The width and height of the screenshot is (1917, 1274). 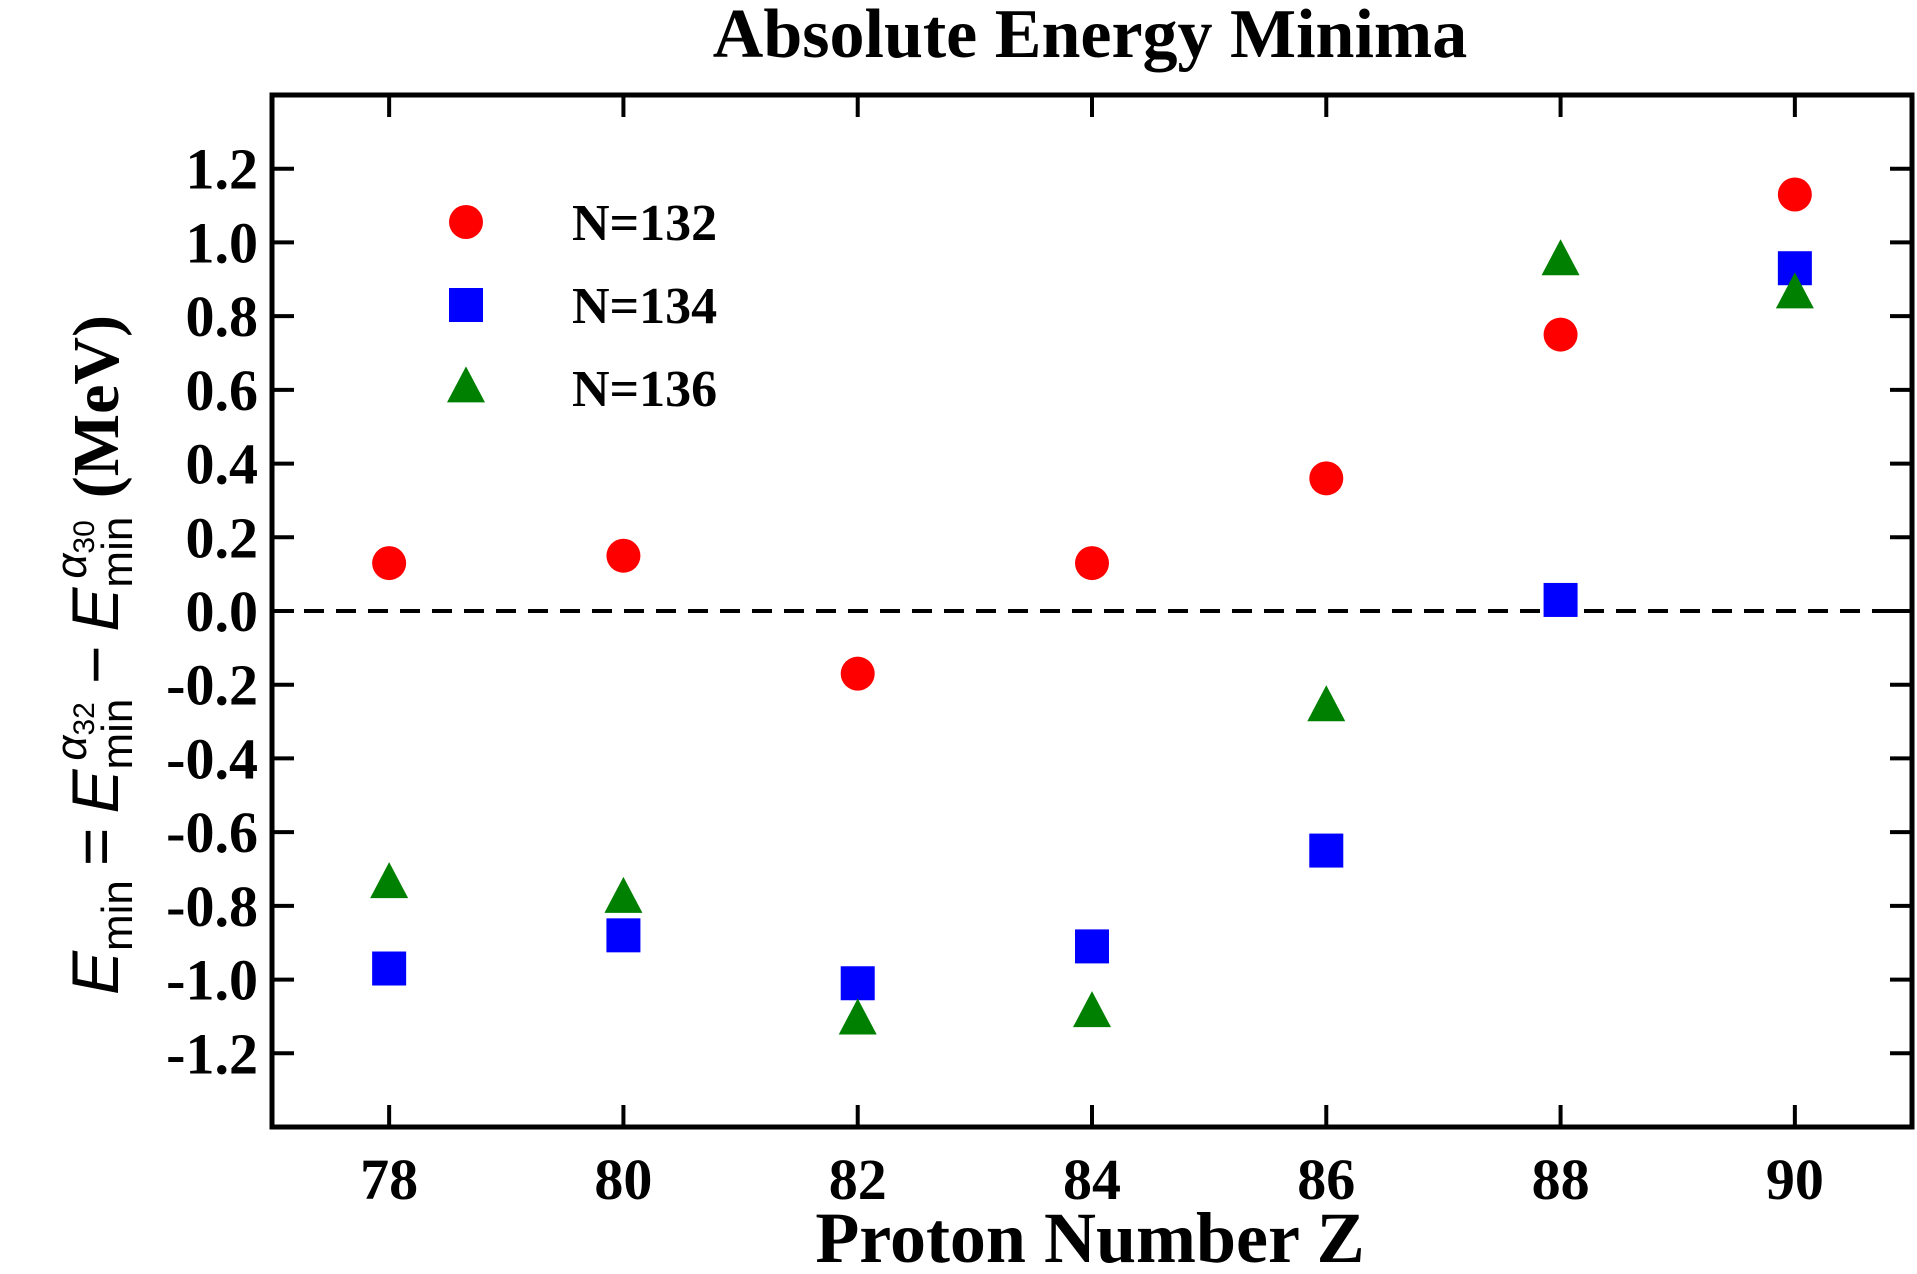 What do you see at coordinates (1794, 194) in the screenshot?
I see `data-point-N132-z90` at bounding box center [1794, 194].